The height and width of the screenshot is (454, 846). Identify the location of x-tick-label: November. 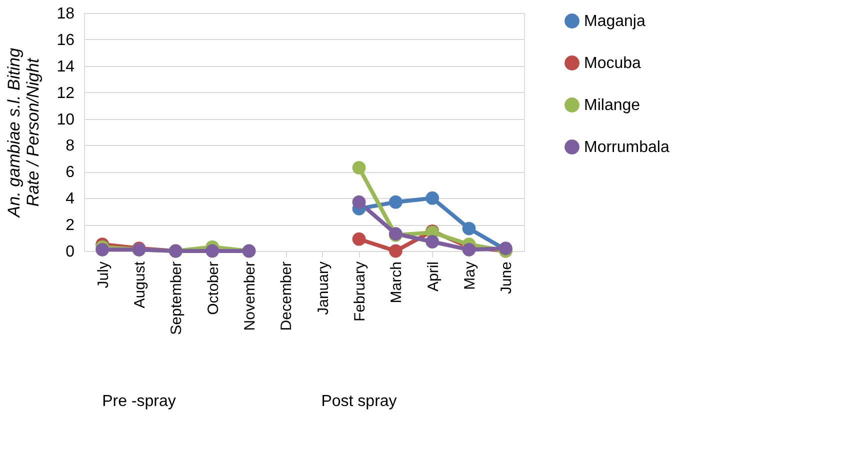
(250, 296).